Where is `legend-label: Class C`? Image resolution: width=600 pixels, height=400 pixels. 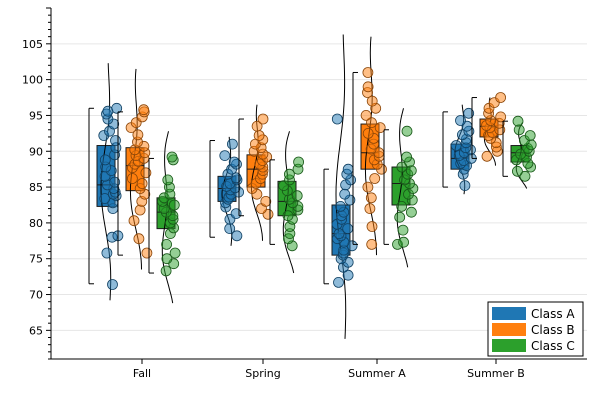 legend-label: Class C is located at coordinates (553, 346).